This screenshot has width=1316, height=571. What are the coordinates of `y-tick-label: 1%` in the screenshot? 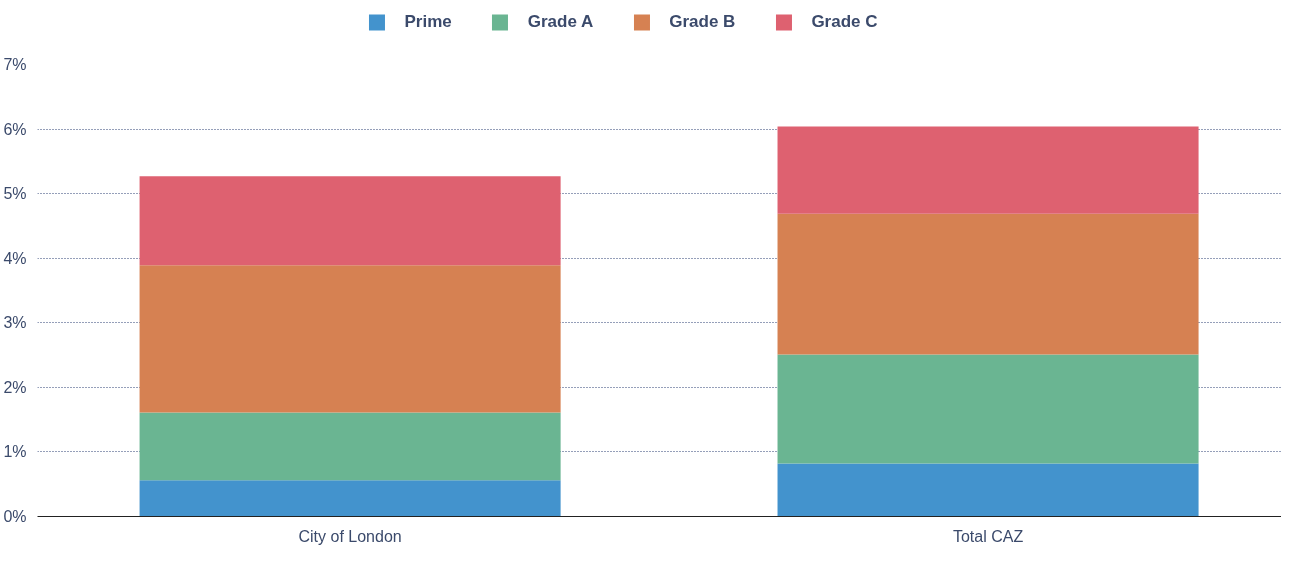 It's located at (15, 452).